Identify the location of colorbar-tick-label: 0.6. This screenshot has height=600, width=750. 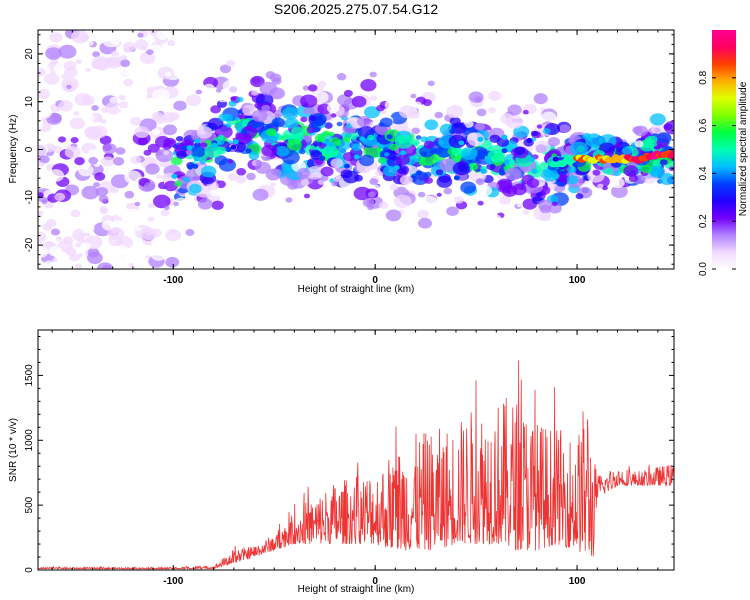
(703, 125).